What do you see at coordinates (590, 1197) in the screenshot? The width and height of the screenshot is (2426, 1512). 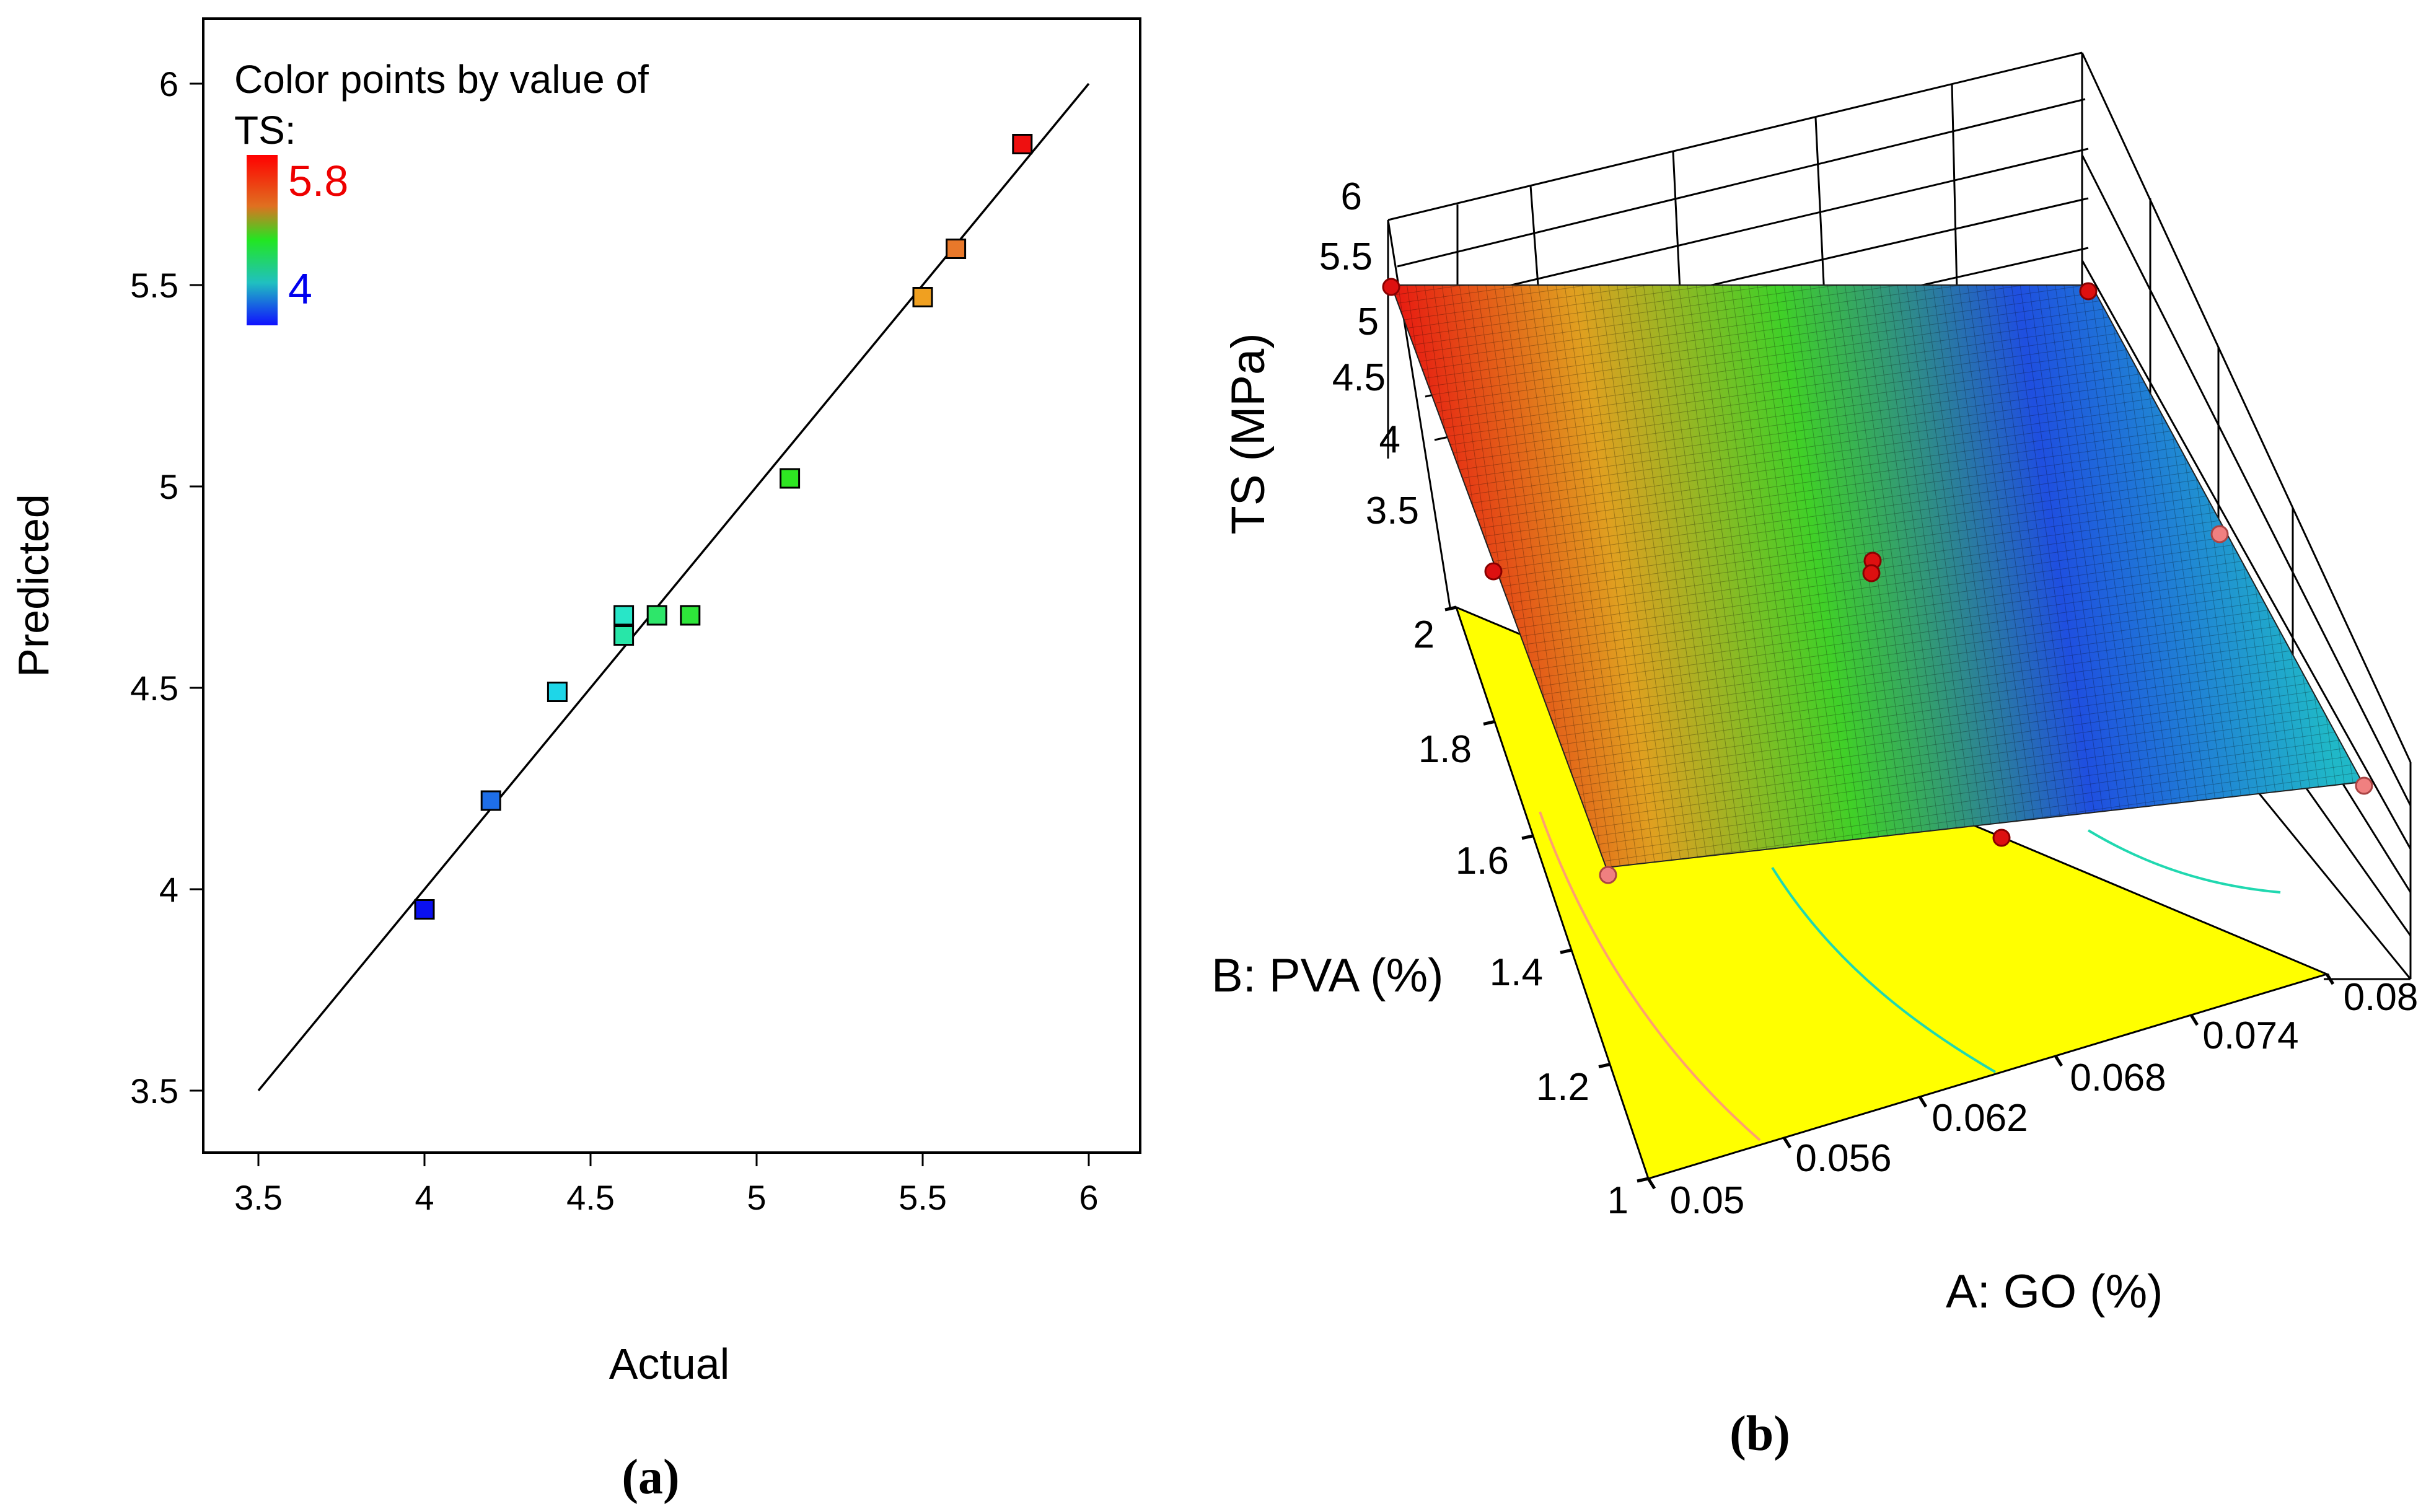 I see `x-tick-label: 4.5` at bounding box center [590, 1197].